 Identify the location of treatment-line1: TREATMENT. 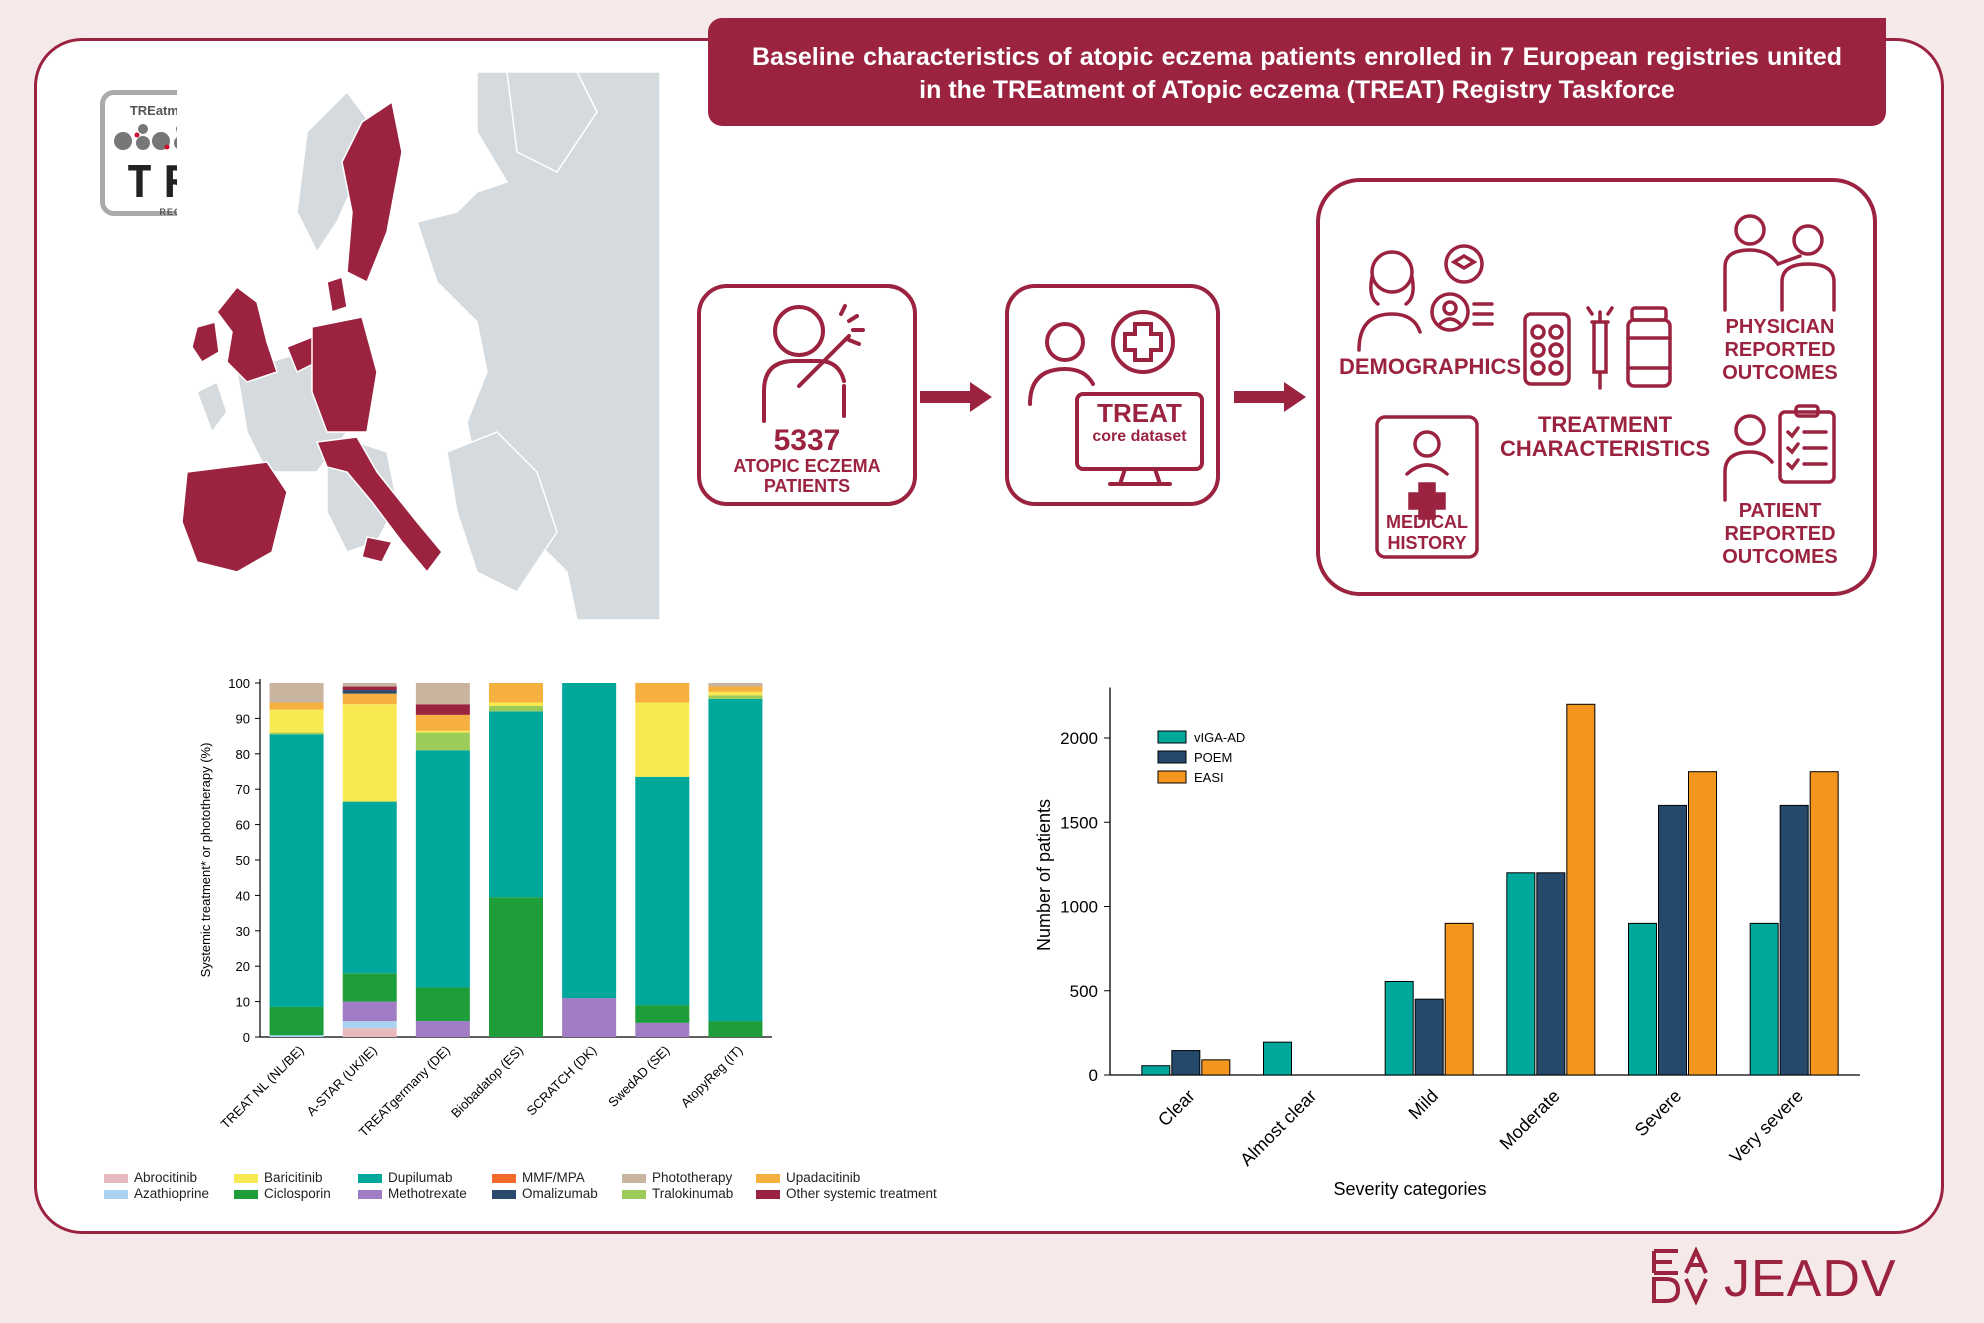
(1605, 424).